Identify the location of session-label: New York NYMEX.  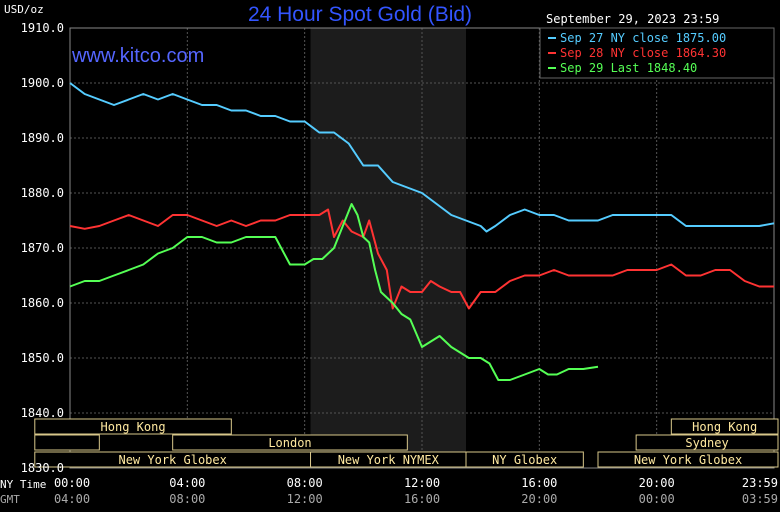
(389, 460).